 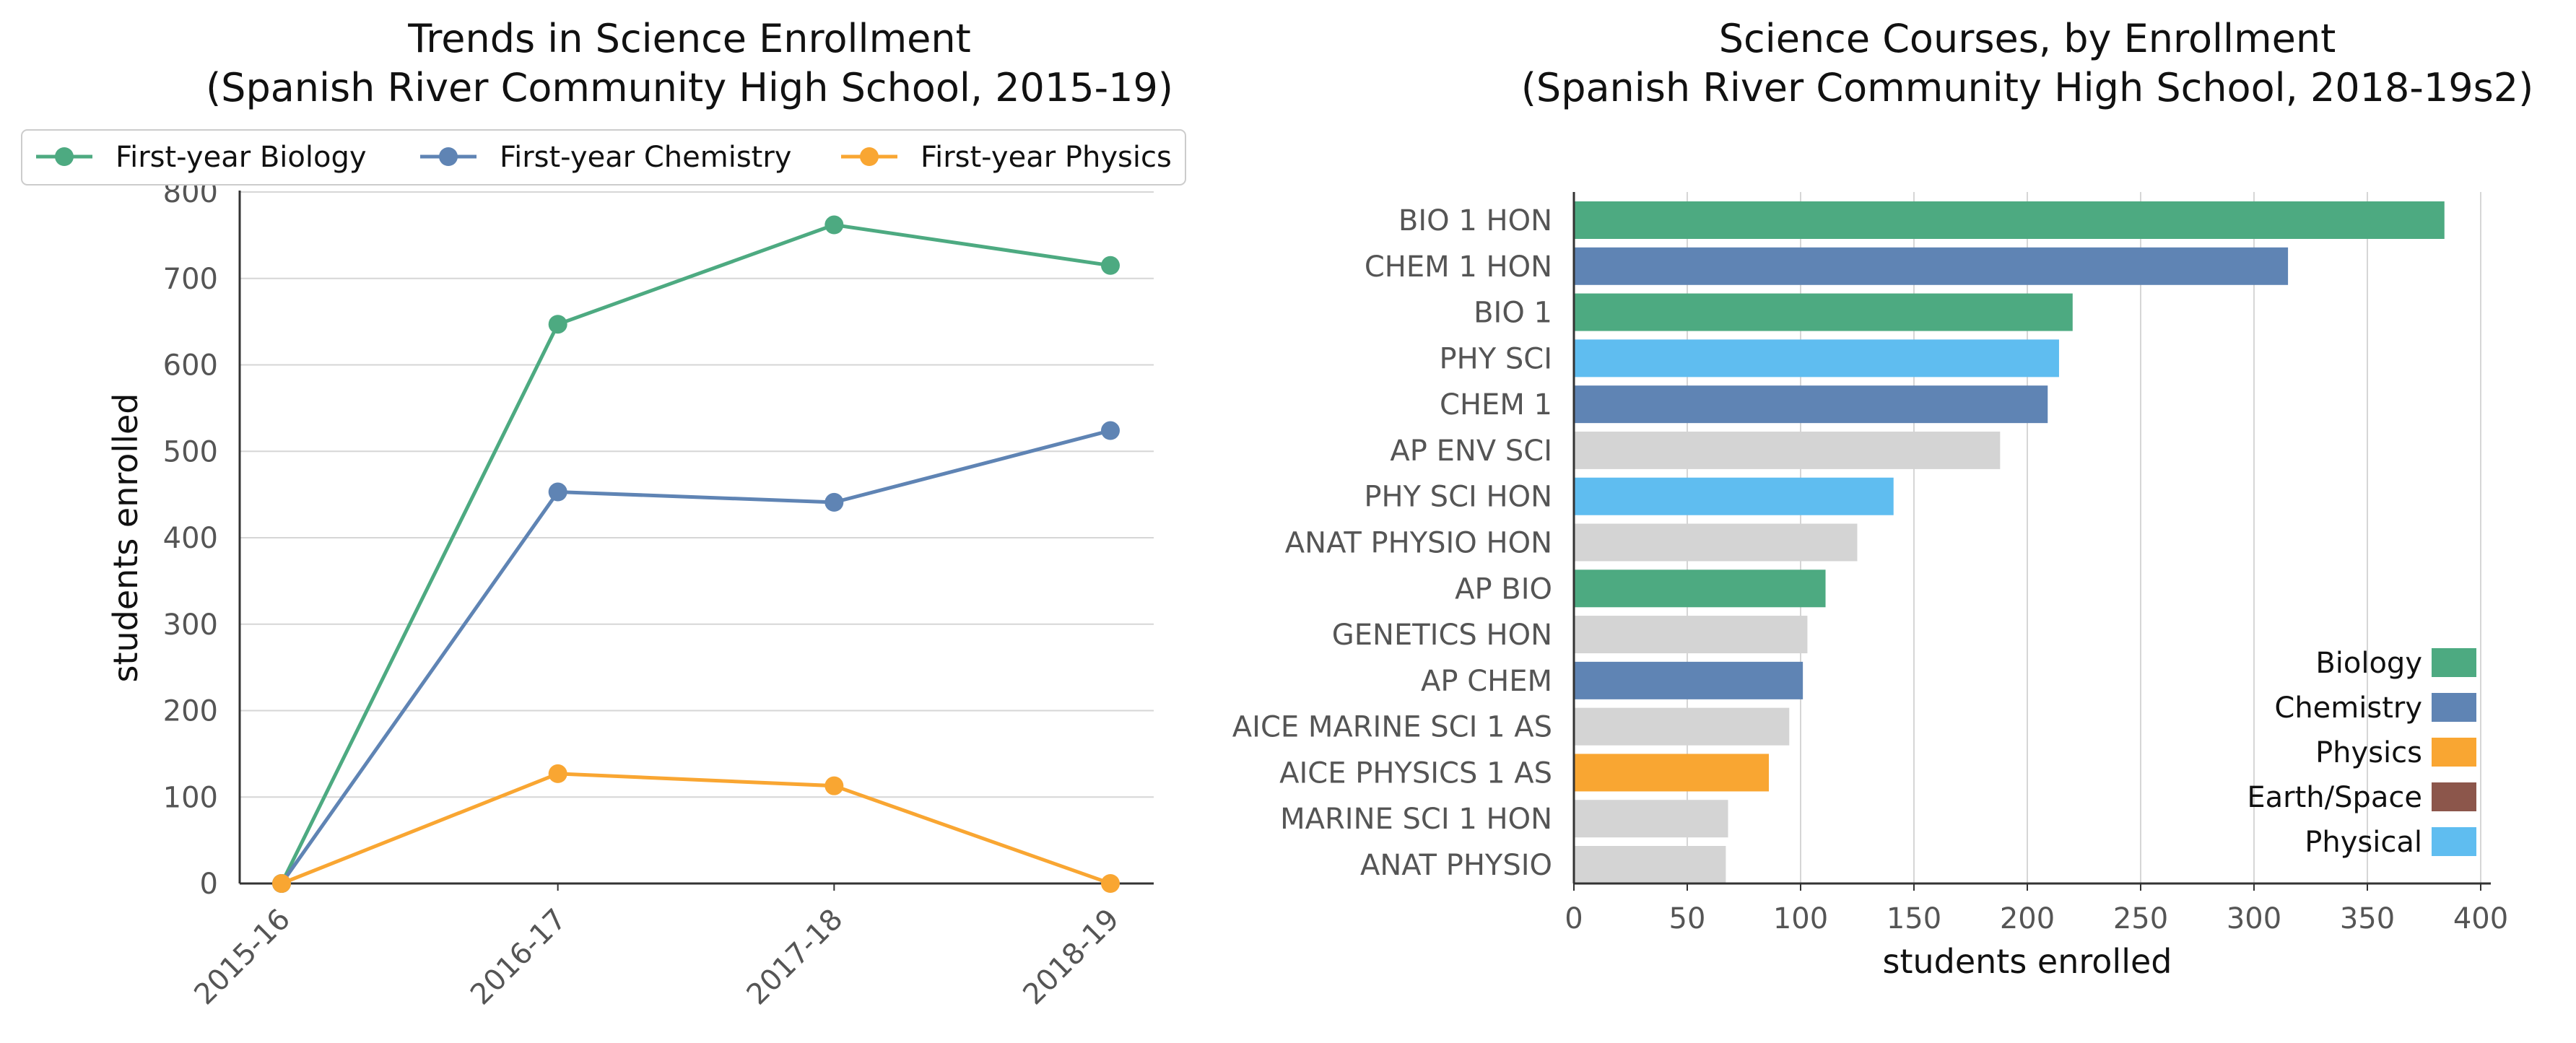 I want to click on legend-label: Physics, so click(x=2368, y=752).